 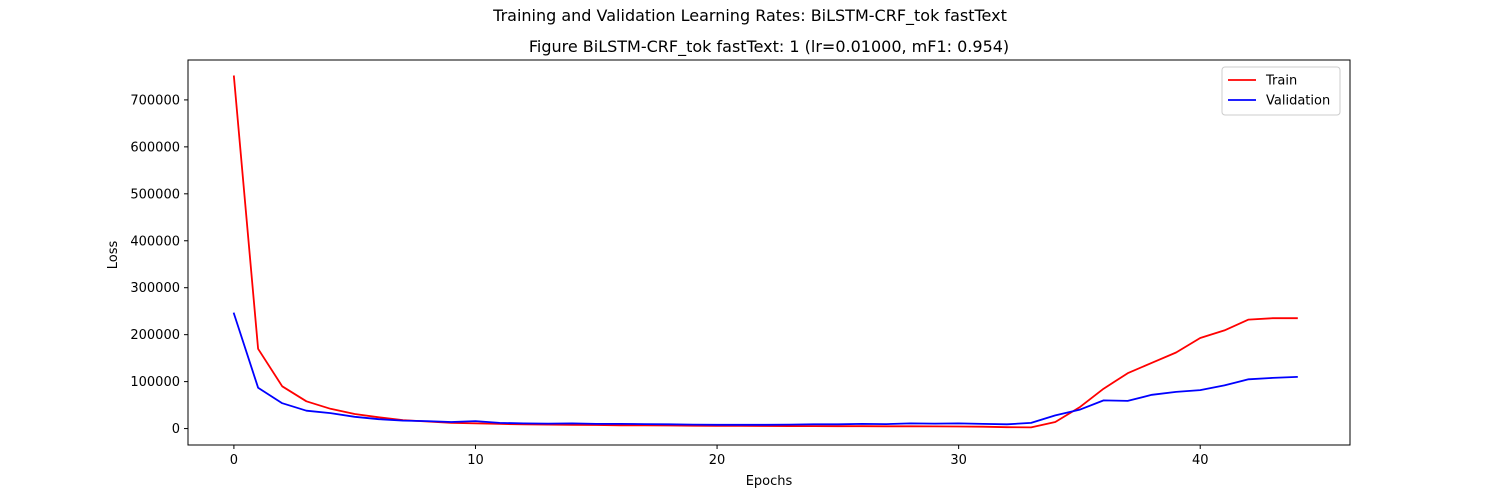 I want to click on y-tick-label: 200000, so click(x=155, y=335).